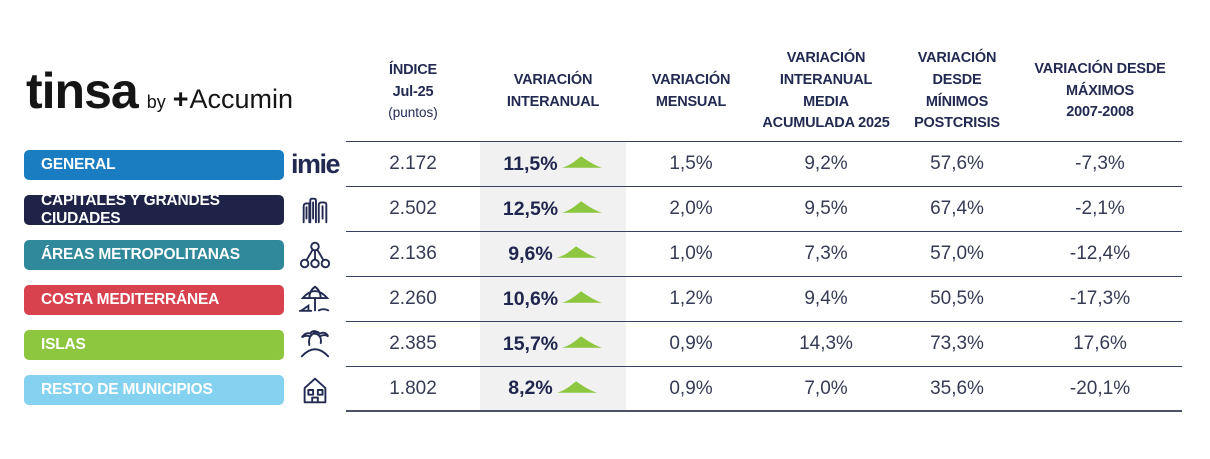 Image resolution: width=1210 pixels, height=459 pixels. I want to click on cell-variacion-mensual: 1,5%, so click(691, 164).